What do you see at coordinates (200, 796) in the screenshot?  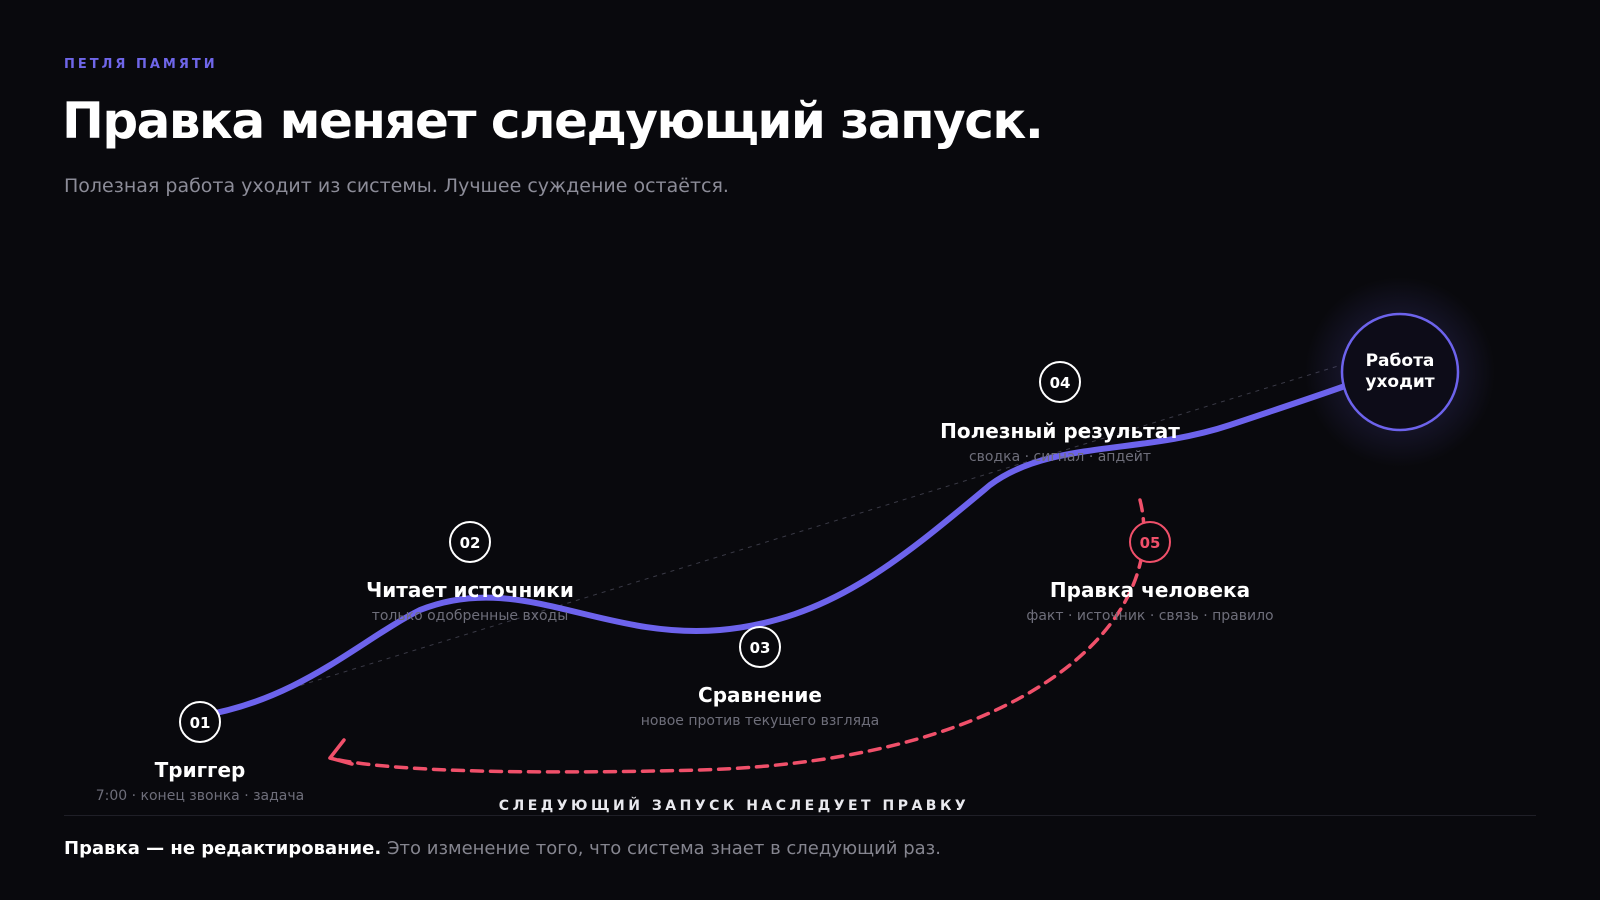 I see `step-sub-01: 7:00 · конец звонка · задача` at bounding box center [200, 796].